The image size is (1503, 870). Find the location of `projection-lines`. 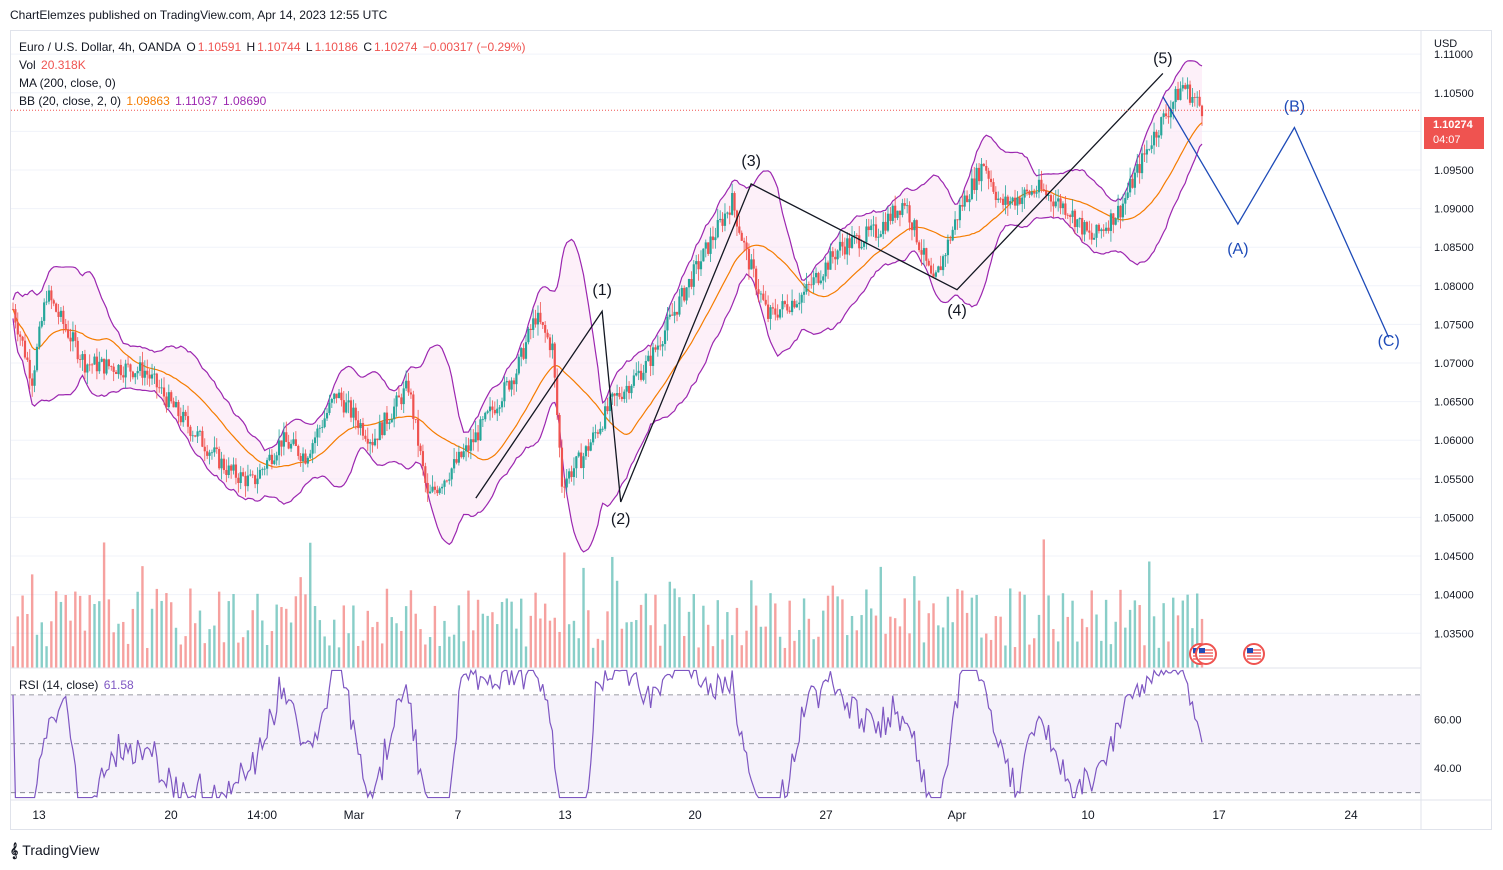

projection-lines is located at coordinates (1276, 217).